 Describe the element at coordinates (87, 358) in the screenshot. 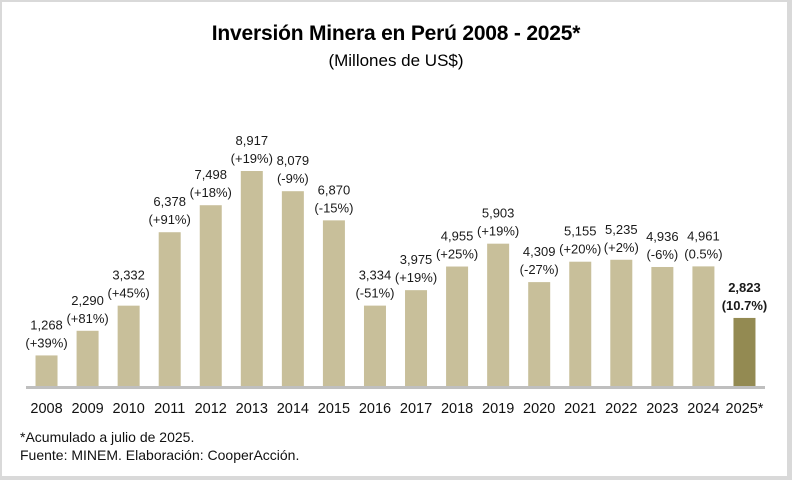

I see `bar-2009` at that location.